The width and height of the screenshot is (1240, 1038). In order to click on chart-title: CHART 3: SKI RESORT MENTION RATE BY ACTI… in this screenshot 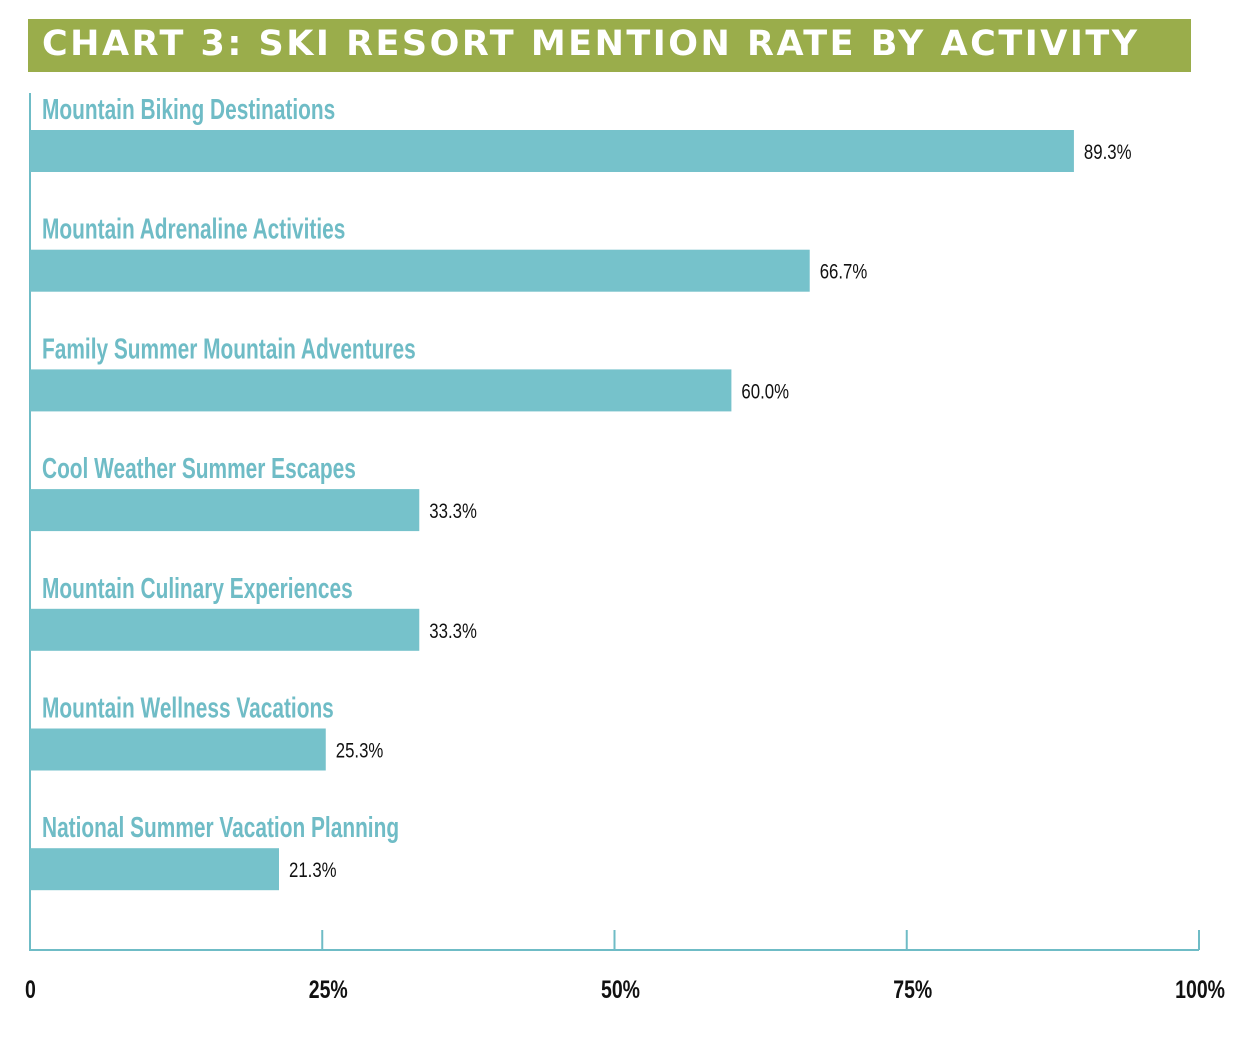, I will do `click(591, 44)`.